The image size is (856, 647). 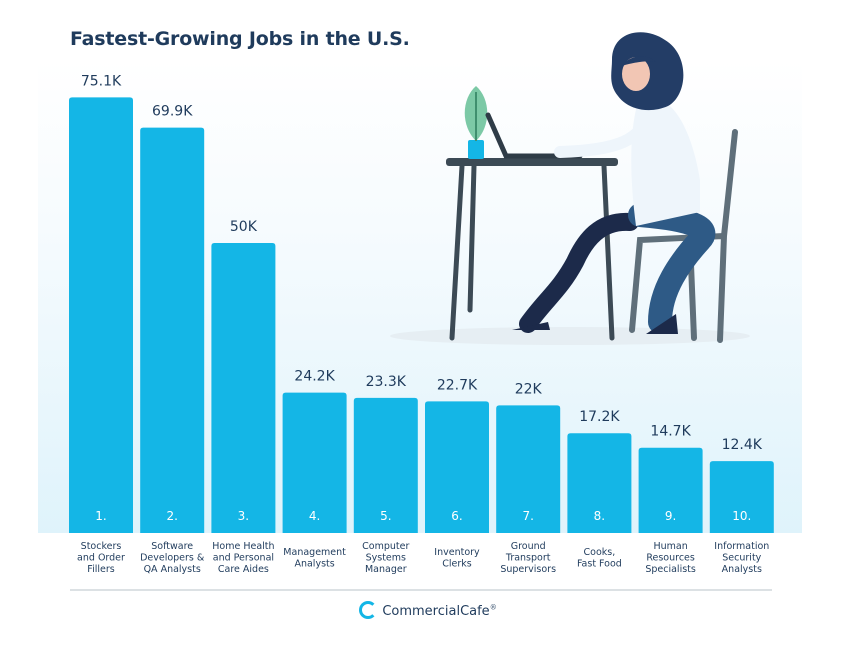 What do you see at coordinates (532, 162) in the screenshot?
I see `desk-top` at bounding box center [532, 162].